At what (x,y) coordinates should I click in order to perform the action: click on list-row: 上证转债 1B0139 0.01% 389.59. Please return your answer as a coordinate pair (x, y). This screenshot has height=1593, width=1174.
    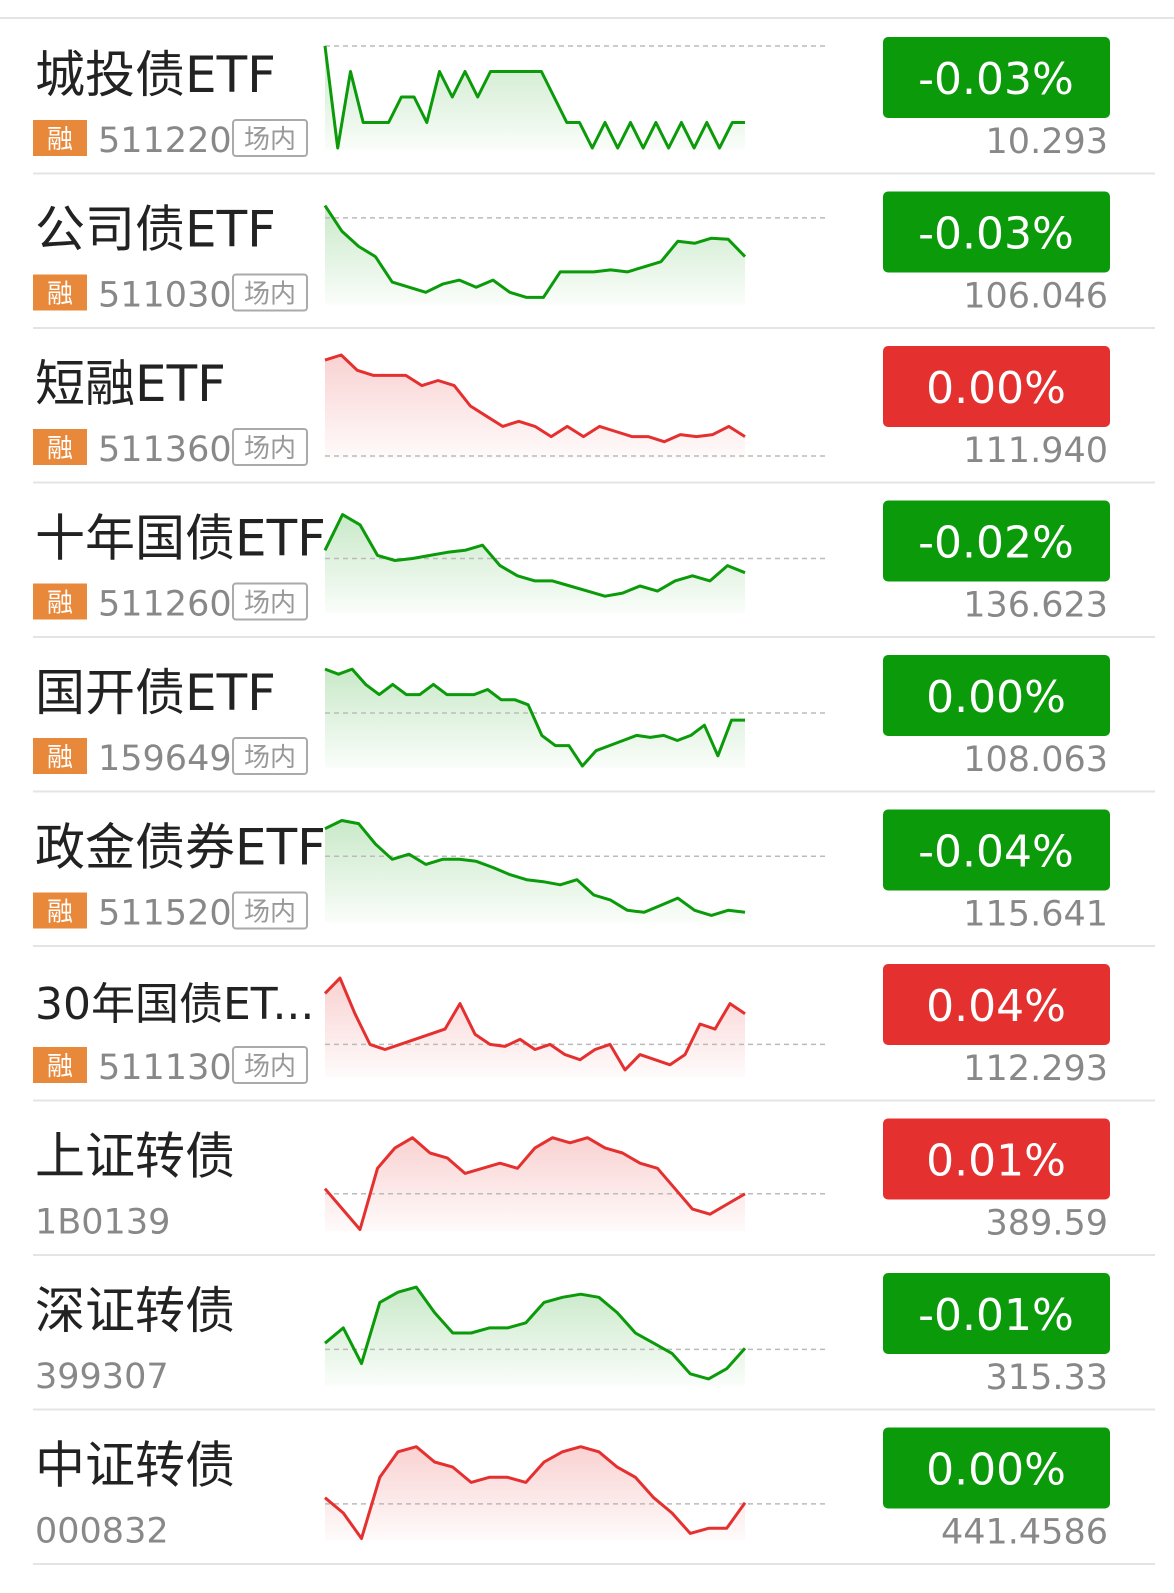
    Looking at the image, I should click on (594, 1187).